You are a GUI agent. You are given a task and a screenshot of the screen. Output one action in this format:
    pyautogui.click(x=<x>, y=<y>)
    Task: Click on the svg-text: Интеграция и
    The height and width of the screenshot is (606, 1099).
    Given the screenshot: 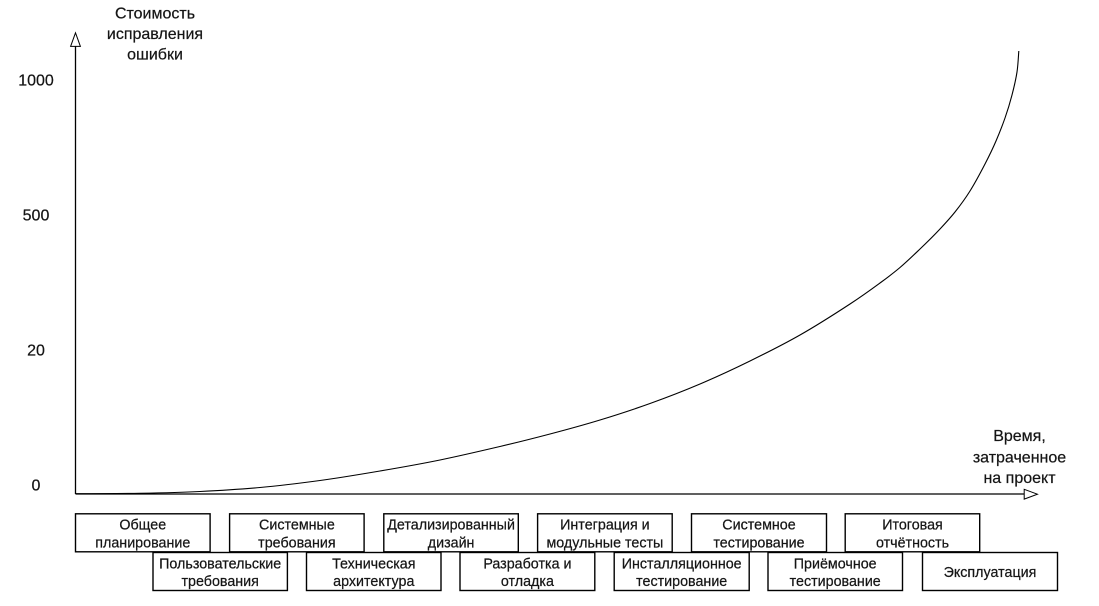 What is the action you would take?
    pyautogui.click(x=605, y=526)
    